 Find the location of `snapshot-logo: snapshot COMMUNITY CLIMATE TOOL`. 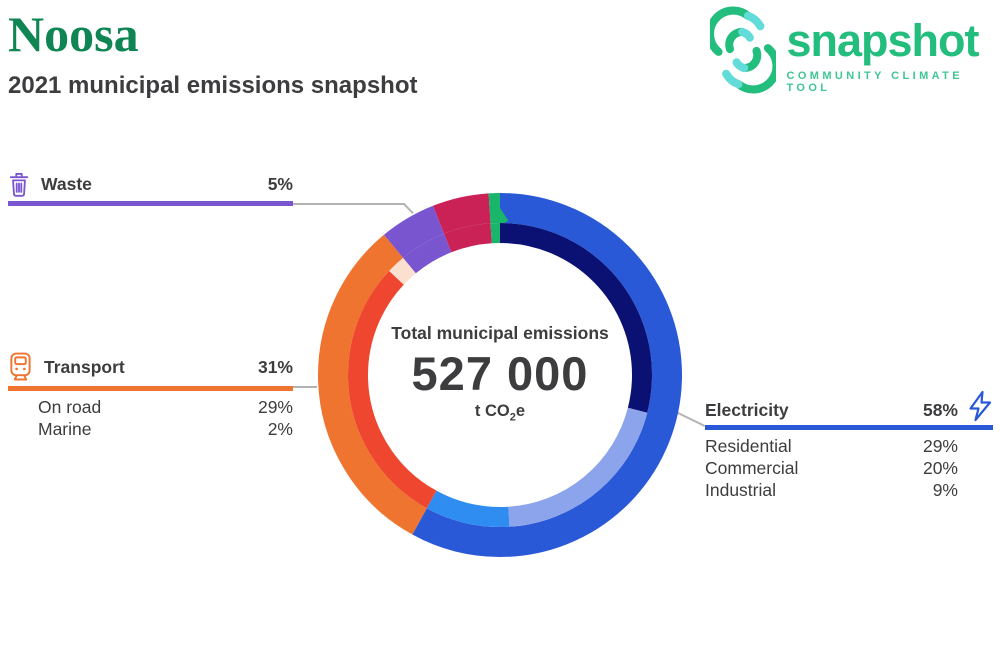

snapshot-logo: snapshot COMMUNITY CLIMATE TOOL is located at coordinates (855, 50).